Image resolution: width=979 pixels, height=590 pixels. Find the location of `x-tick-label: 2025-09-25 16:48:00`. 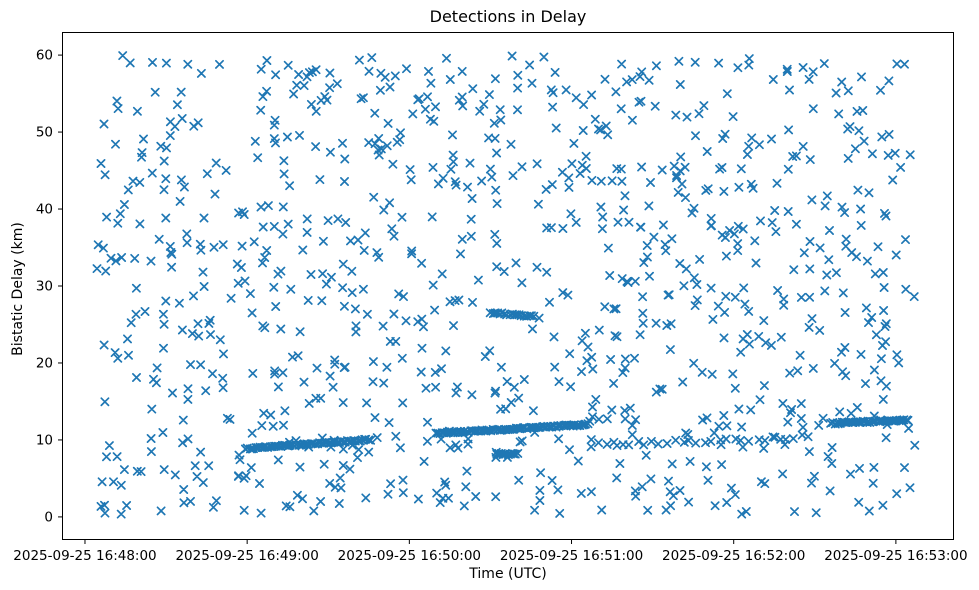

x-tick-label: 2025-09-25 16:48:00 is located at coordinates (84, 556).